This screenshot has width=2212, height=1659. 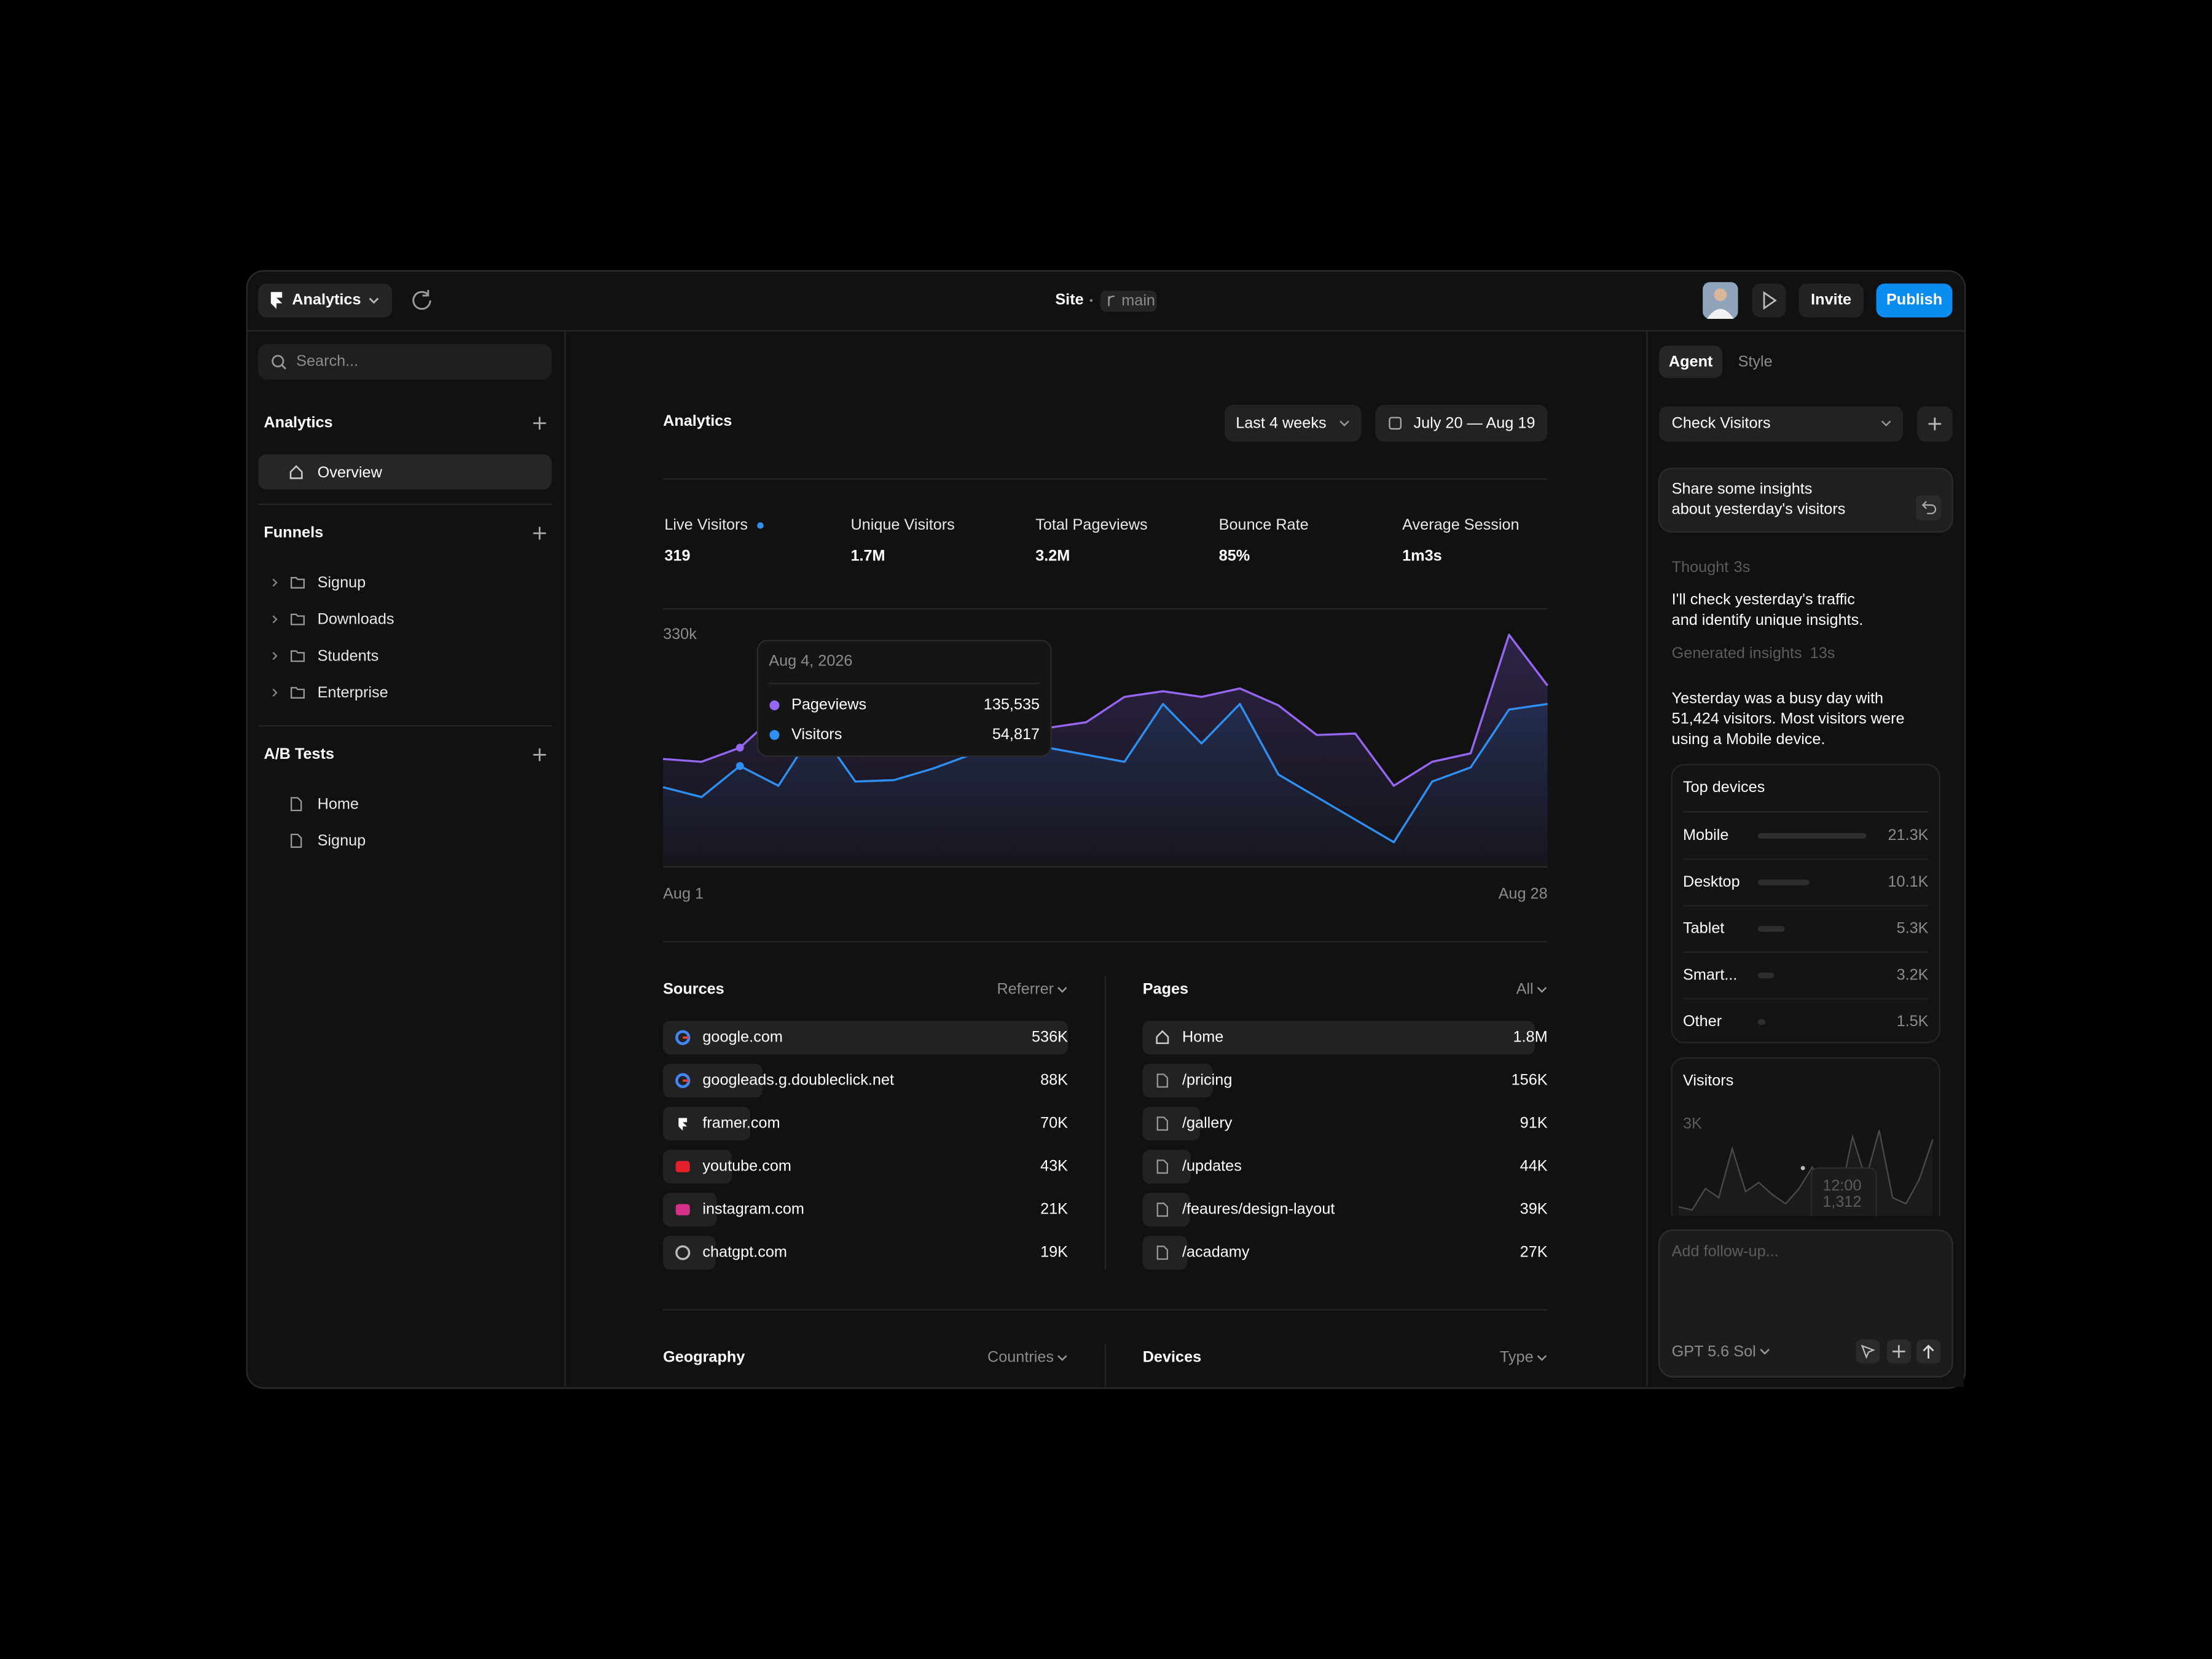 I want to click on date-picker, so click(x=1461, y=423).